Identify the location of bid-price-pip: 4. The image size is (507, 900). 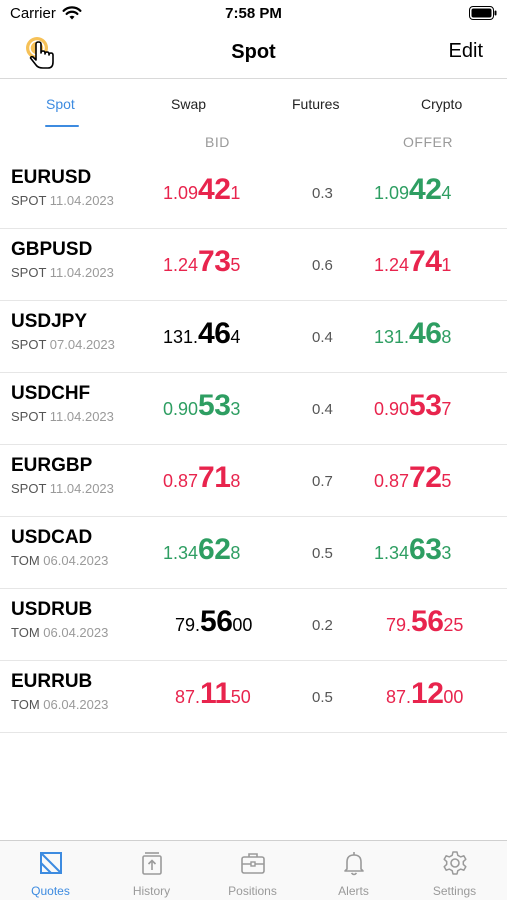
(235, 337).